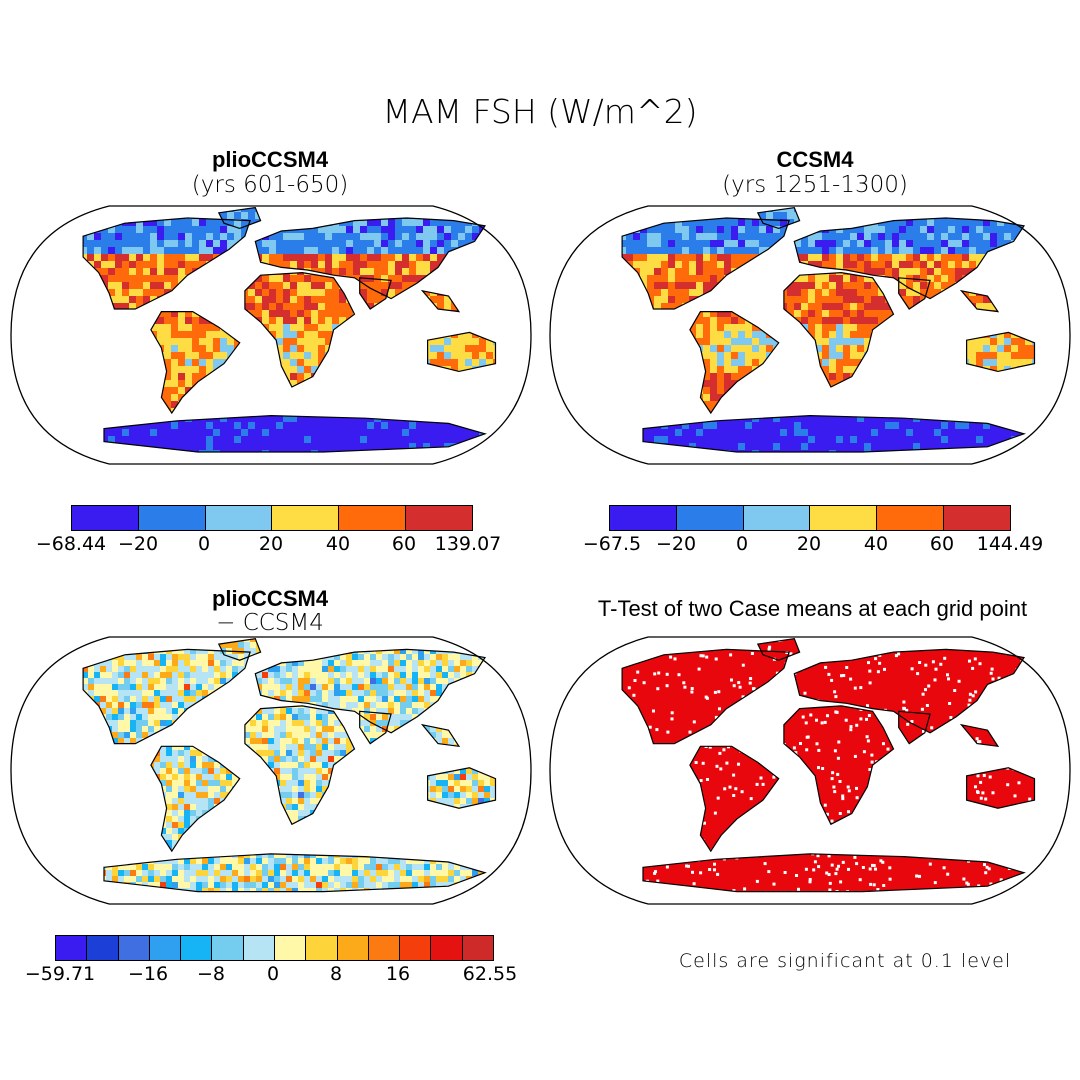 Image resolution: width=1080 pixels, height=1080 pixels. I want to click on panel-1-colorbar-label: 20, so click(271, 544).